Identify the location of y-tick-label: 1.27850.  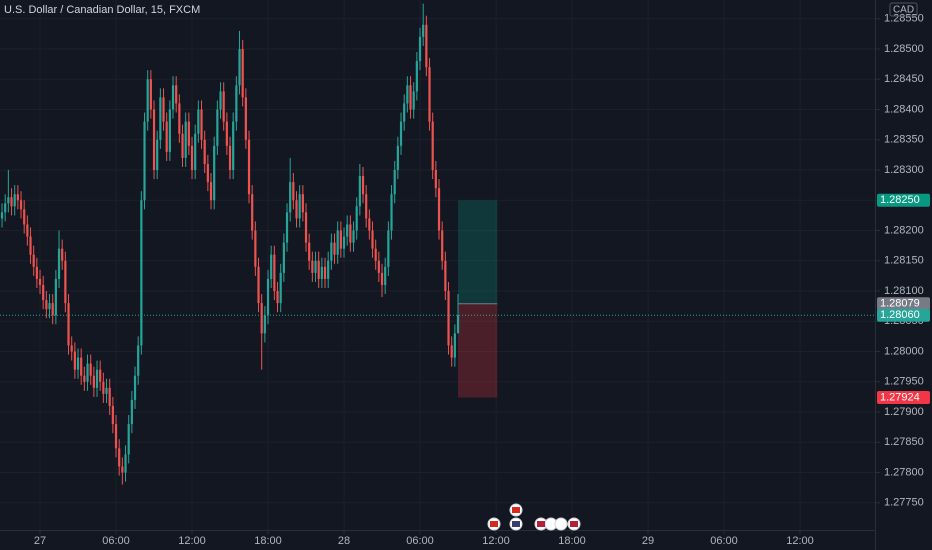
(904, 442).